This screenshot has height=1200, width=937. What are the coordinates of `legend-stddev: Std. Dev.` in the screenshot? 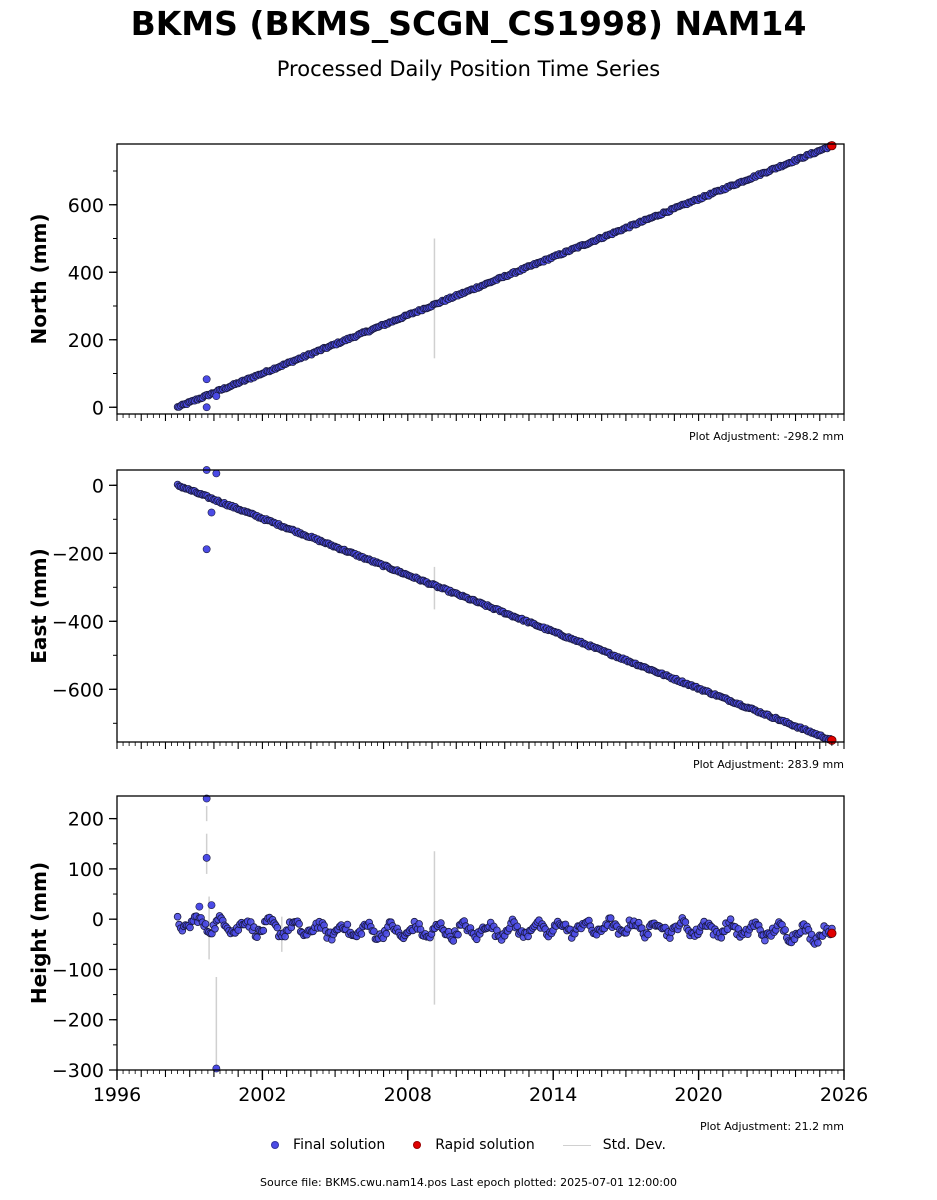 It's located at (614, 1145).